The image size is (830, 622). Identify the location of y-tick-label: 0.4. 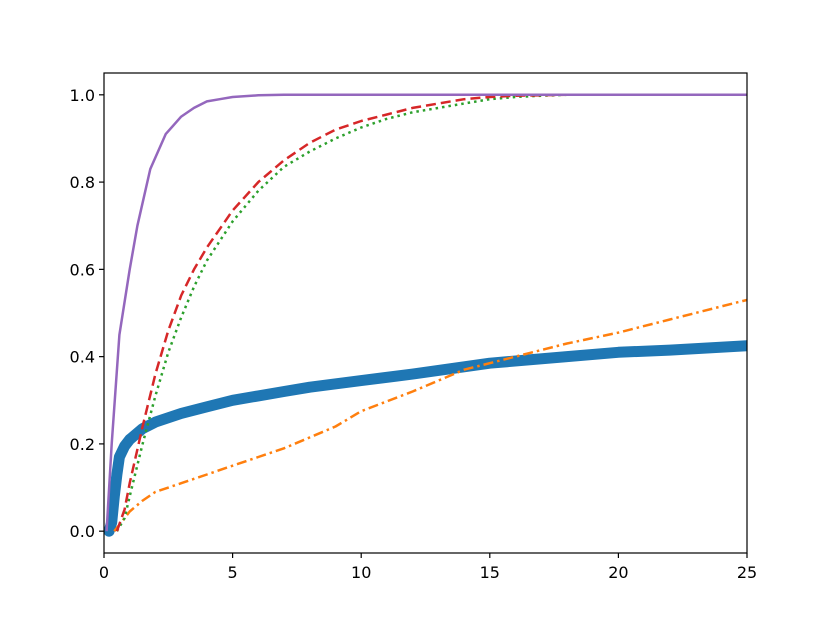
(82, 357).